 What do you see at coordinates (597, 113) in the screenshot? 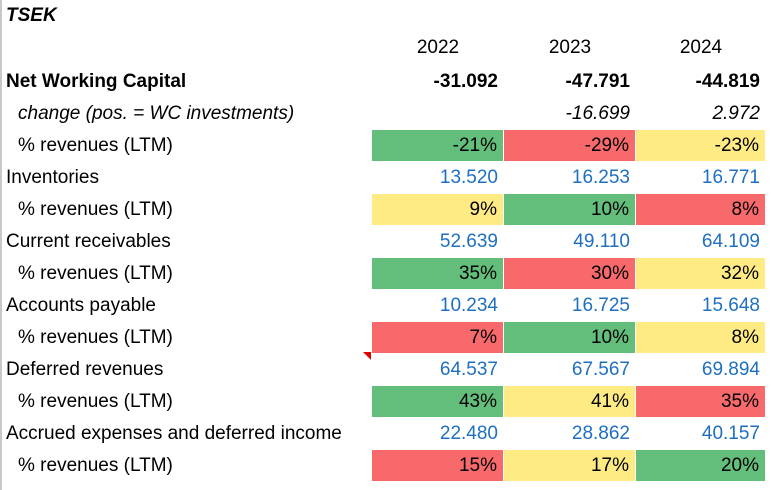
I see `change-value-cell: -16.699` at bounding box center [597, 113].